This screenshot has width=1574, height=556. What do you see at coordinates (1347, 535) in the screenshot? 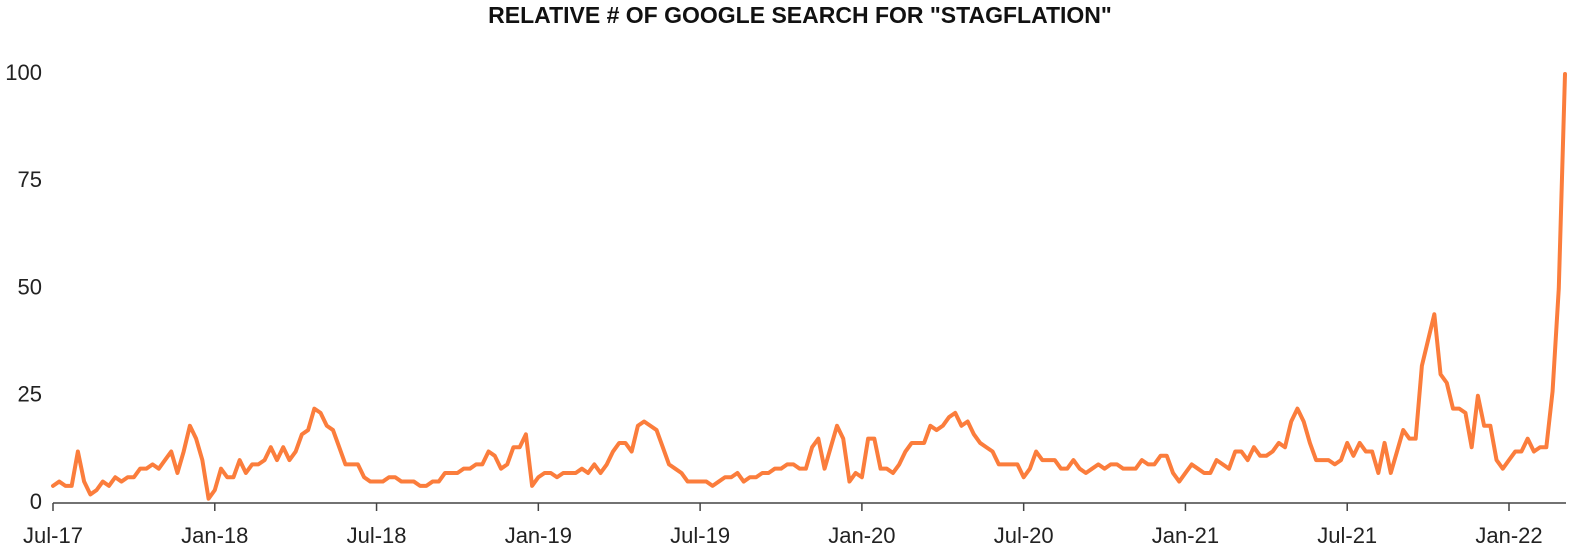
I see `x-tick-label: Jul-21` at bounding box center [1347, 535].